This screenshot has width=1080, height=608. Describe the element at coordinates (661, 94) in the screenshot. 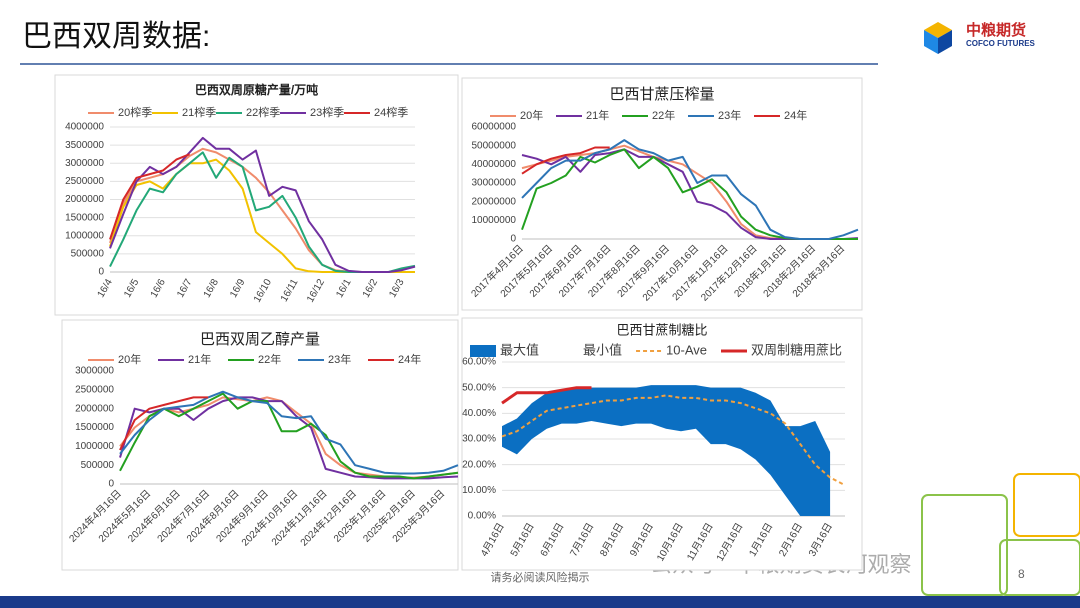

I see `chart-title: 巴西甘蔗压榨量` at that location.